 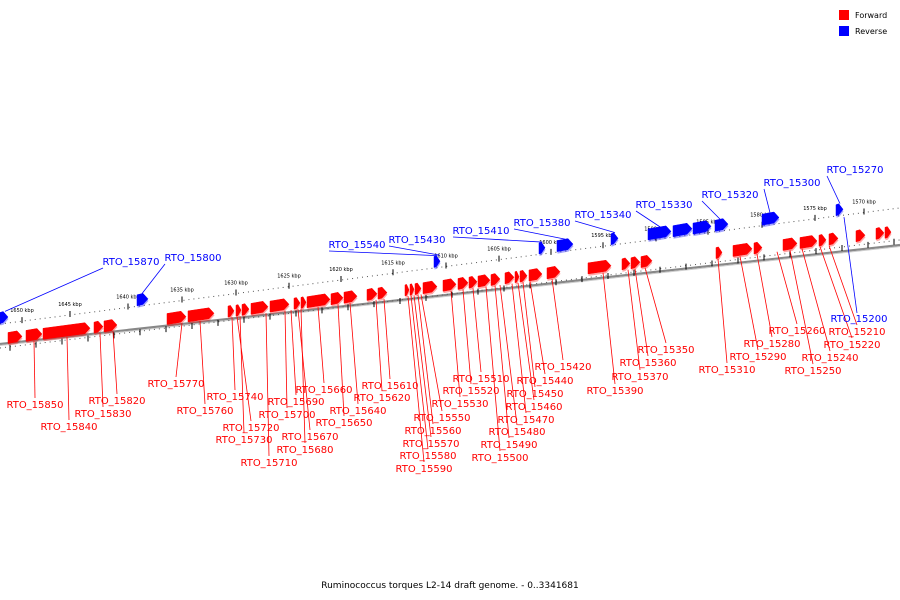 What do you see at coordinates (844, 15) in the screenshot?
I see `legend-forward-swatch` at bounding box center [844, 15].